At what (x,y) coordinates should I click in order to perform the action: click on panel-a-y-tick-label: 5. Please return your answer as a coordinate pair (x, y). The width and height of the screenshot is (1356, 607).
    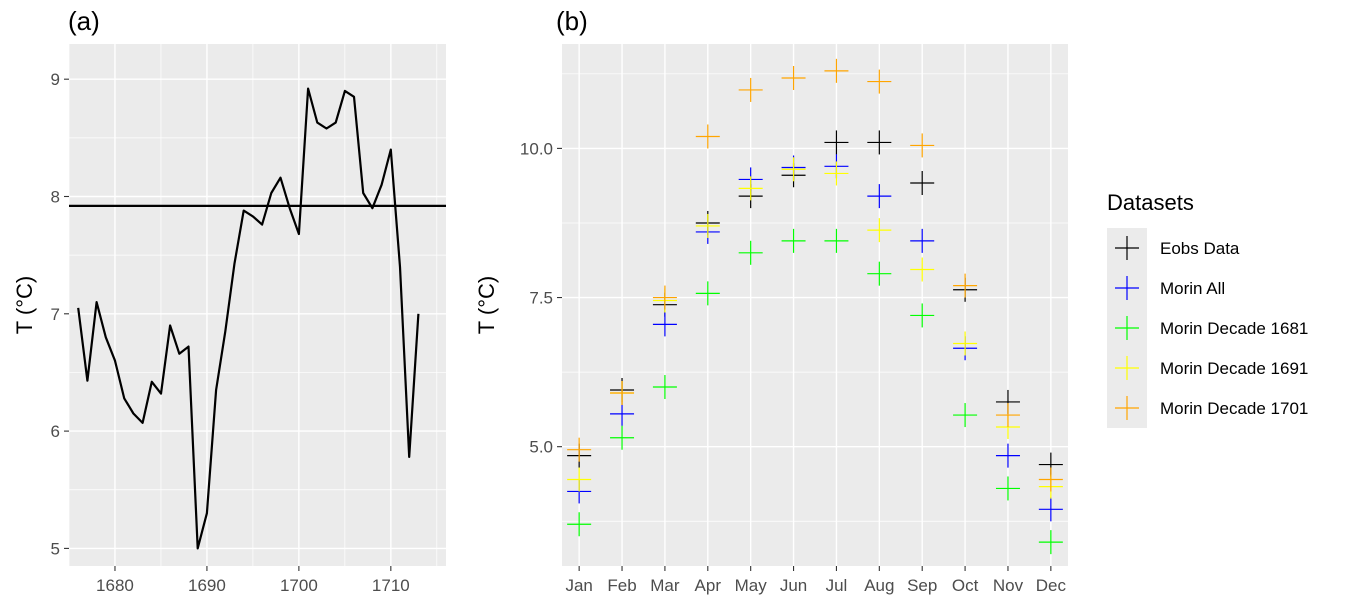
    Looking at the image, I should click on (55, 548).